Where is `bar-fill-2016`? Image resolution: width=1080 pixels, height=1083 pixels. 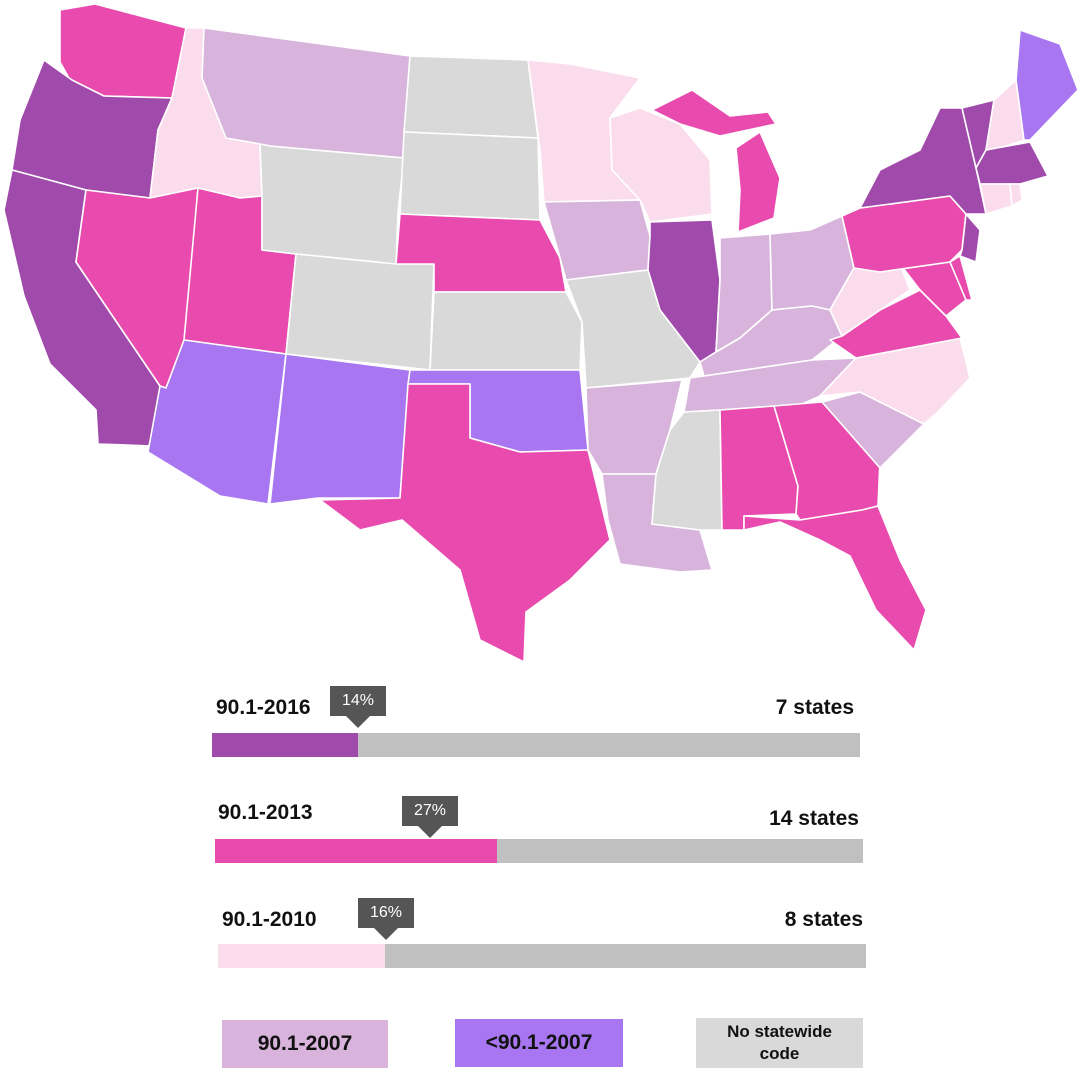 bar-fill-2016 is located at coordinates (285, 745).